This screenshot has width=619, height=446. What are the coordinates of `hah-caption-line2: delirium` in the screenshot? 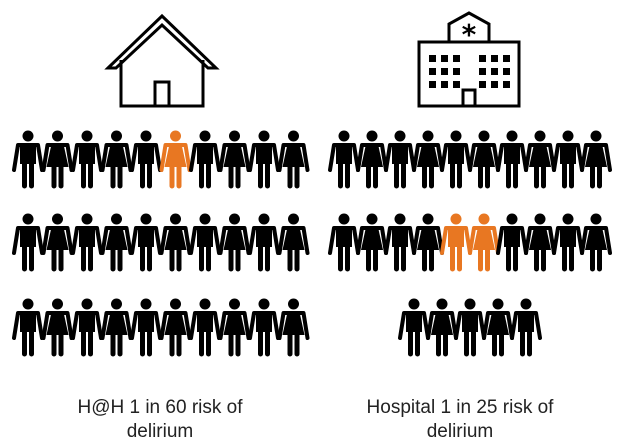 It's located at (160, 431).